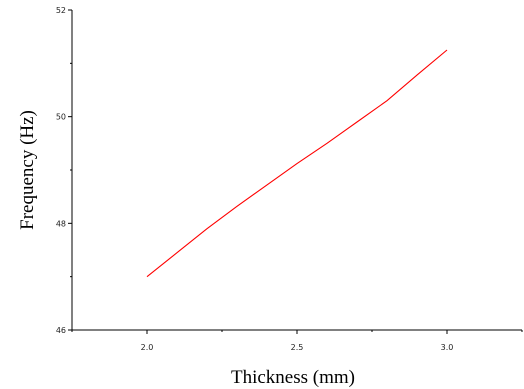 Image resolution: width=524 pixels, height=389 pixels. Describe the element at coordinates (147, 347) in the screenshot. I see `x-tick-label: 2.0` at that location.